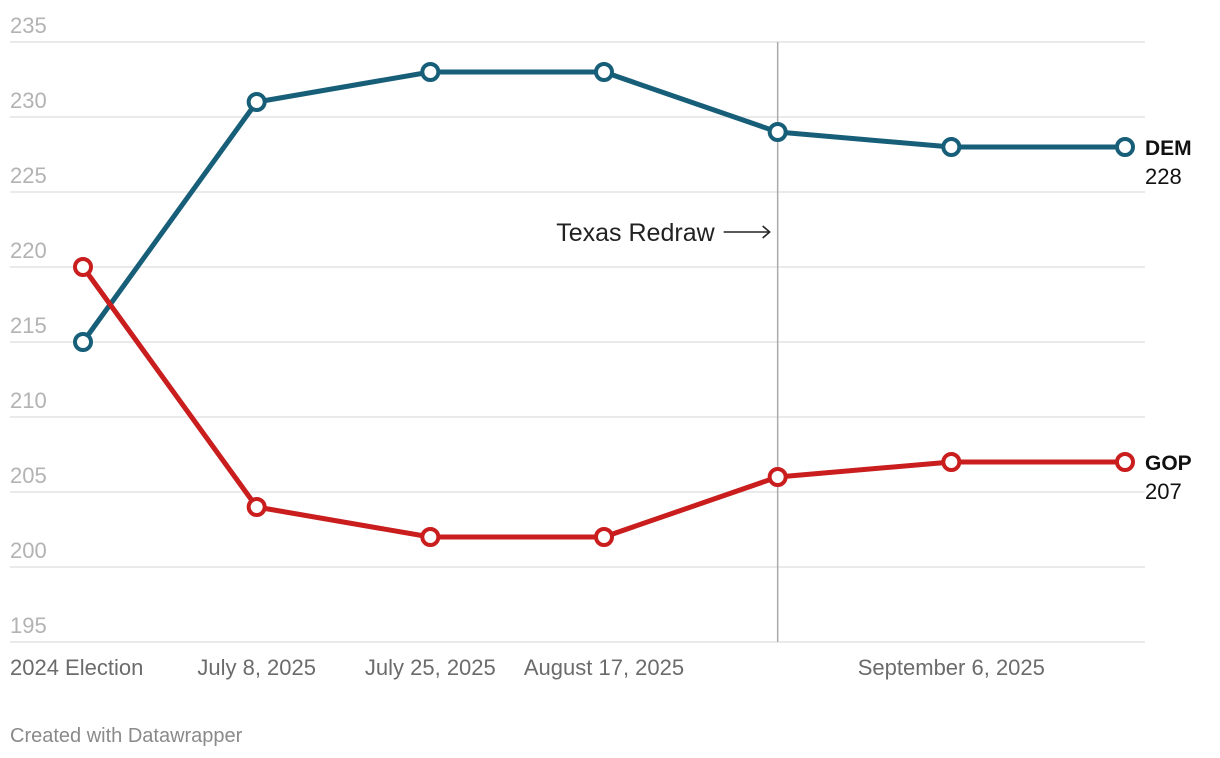 The height and width of the screenshot is (758, 1220). What do you see at coordinates (766, 232) in the screenshot?
I see `arrow-head` at bounding box center [766, 232].